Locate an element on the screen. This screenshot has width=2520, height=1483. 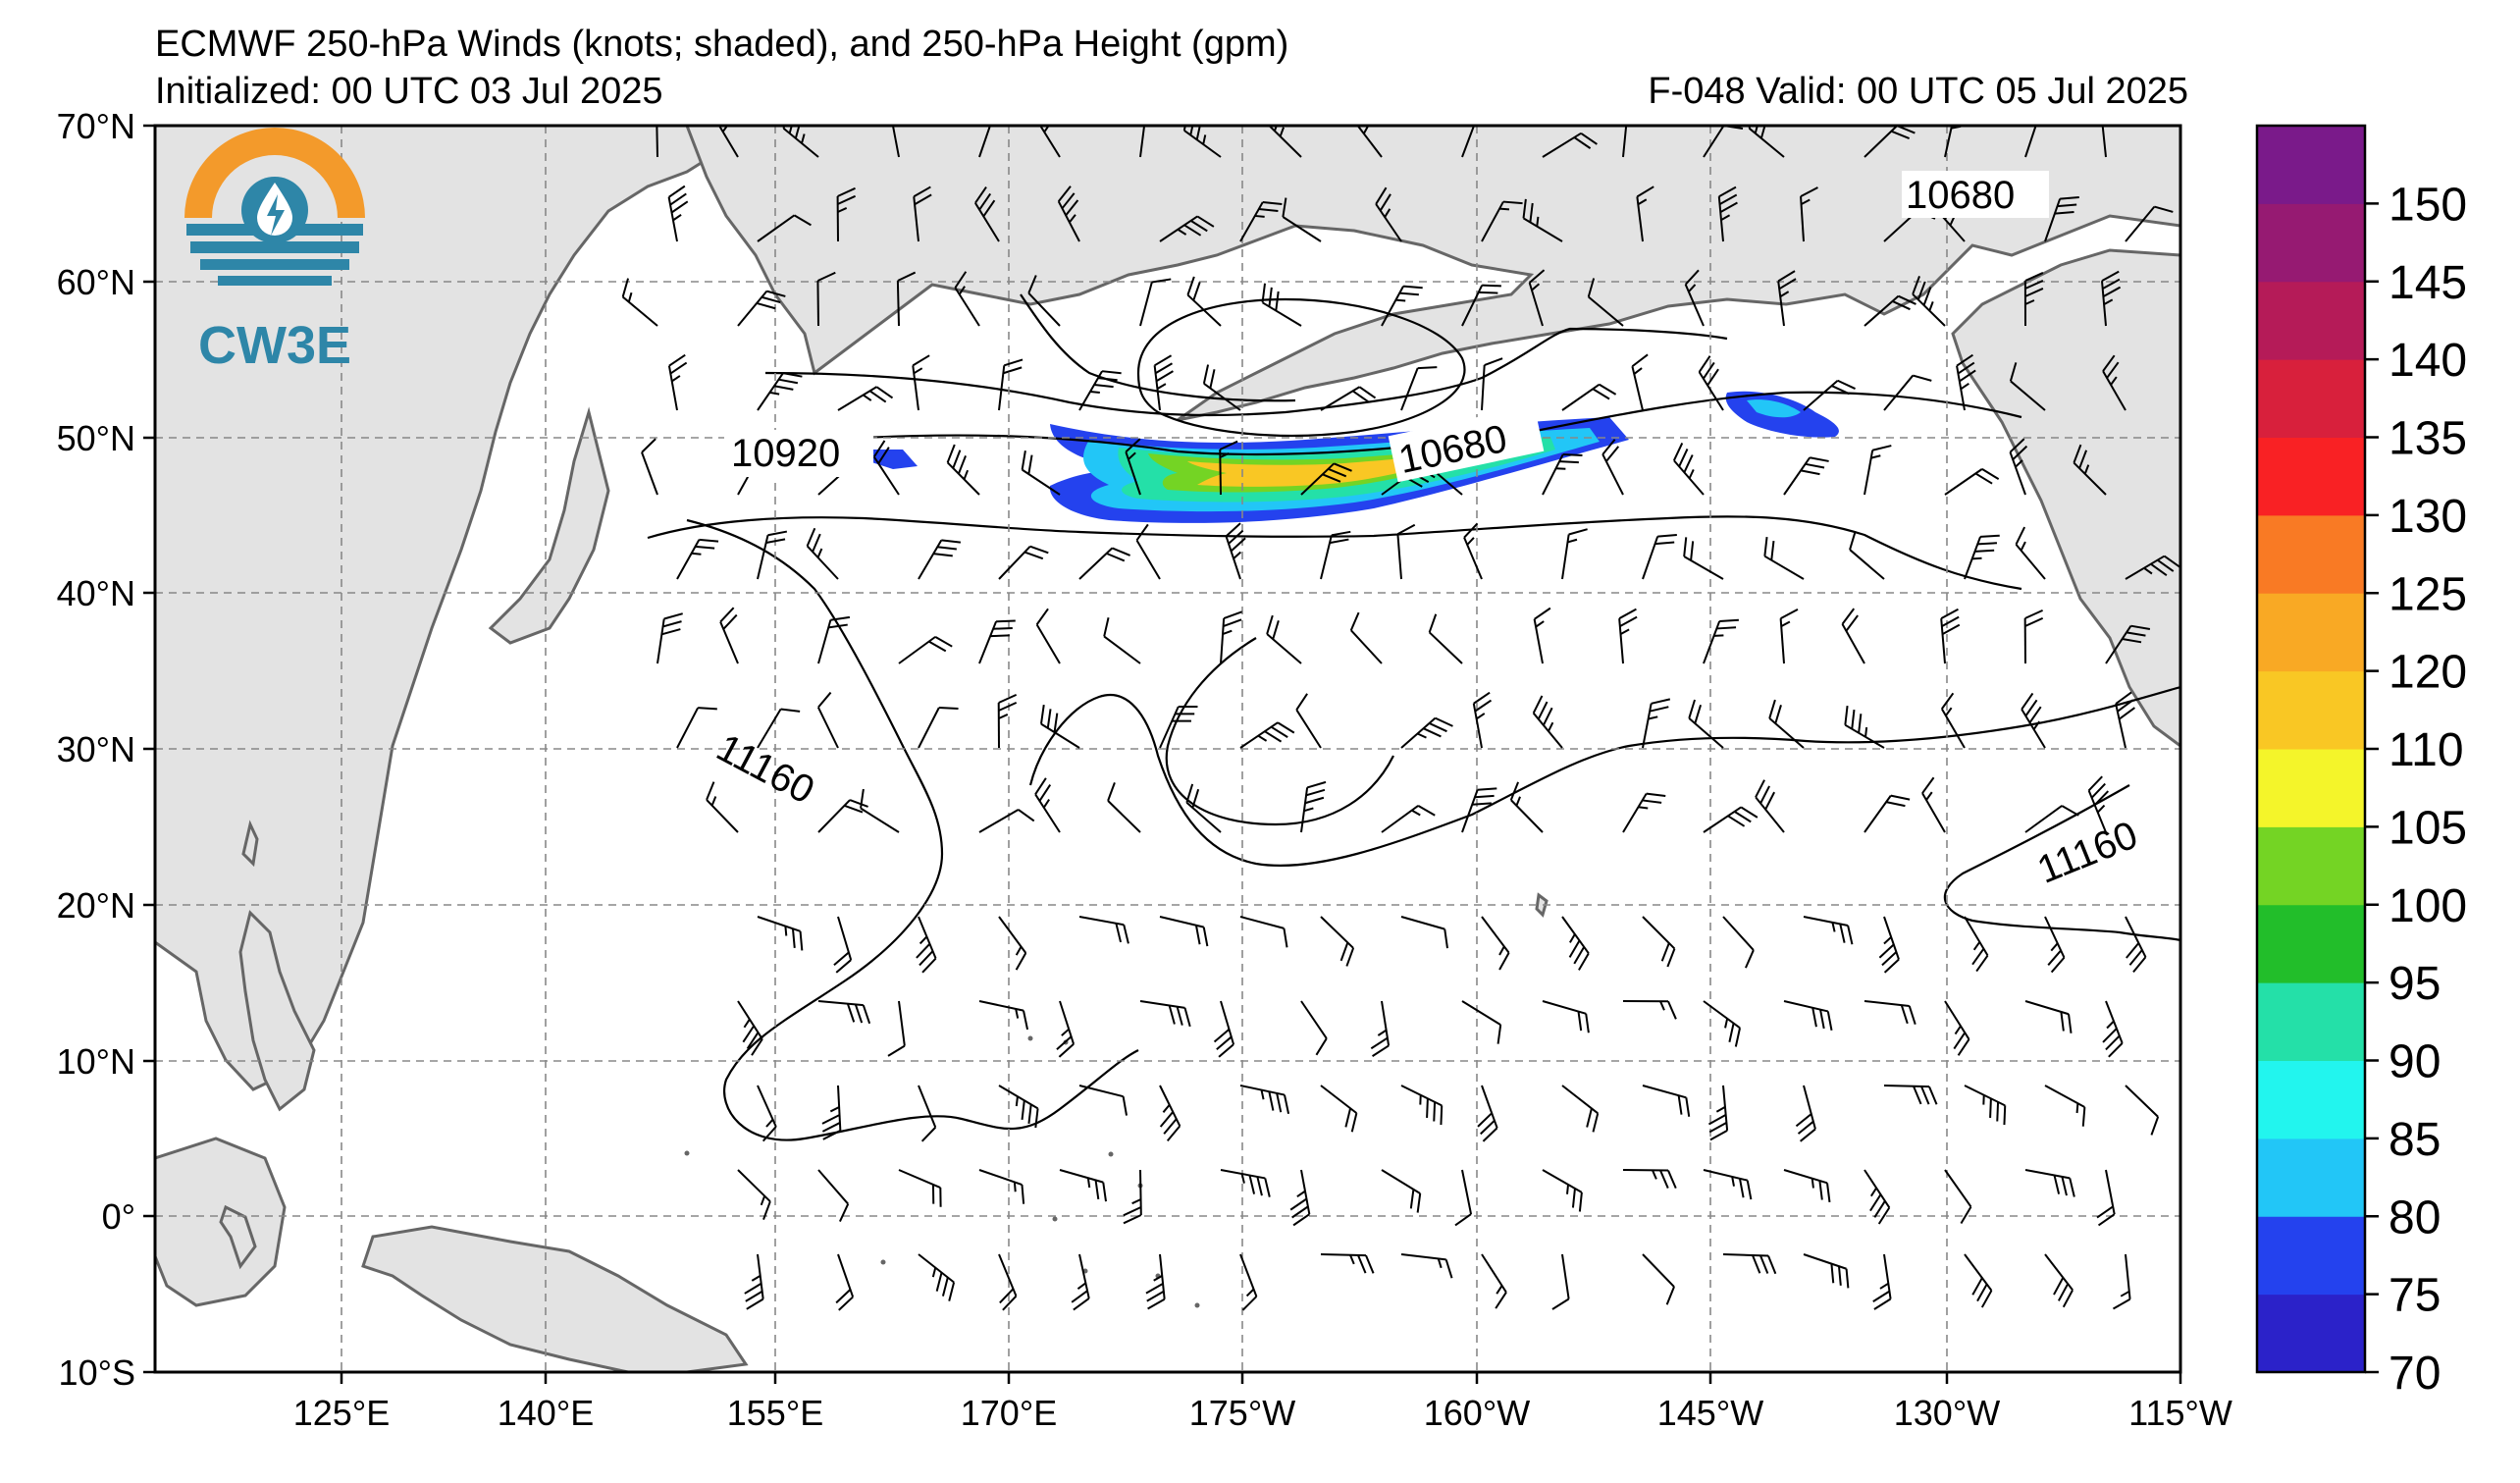
lat-label: 40°N is located at coordinates (96, 593).